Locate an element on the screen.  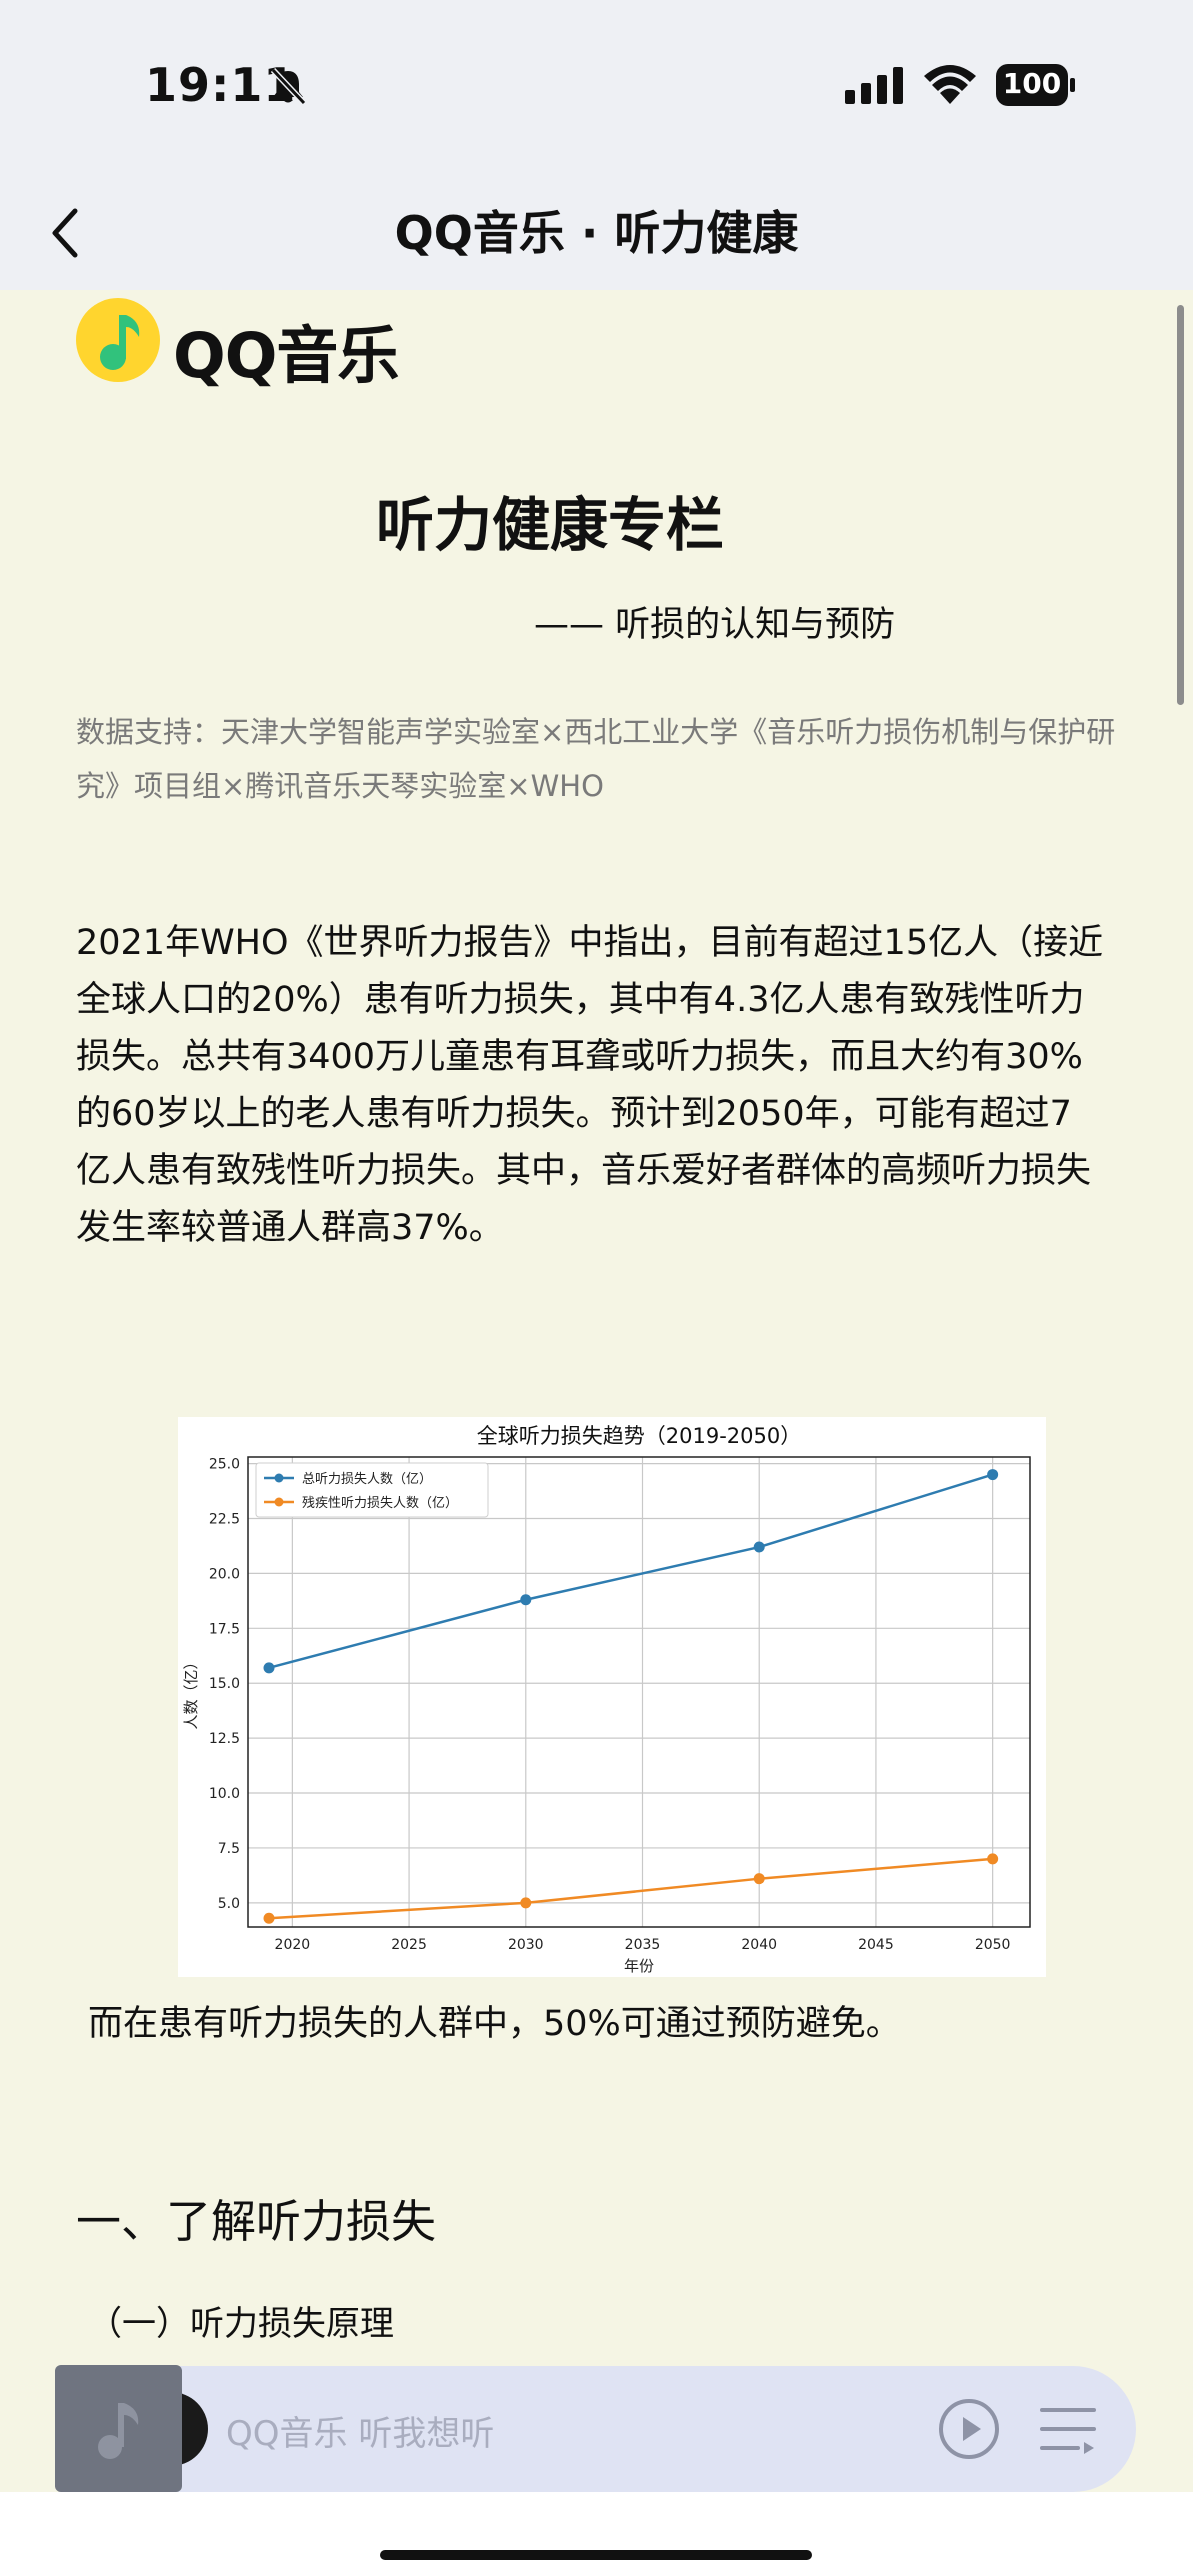
legend-label: 残疾性听力损失人数（亿） is located at coordinates (380, 1503).